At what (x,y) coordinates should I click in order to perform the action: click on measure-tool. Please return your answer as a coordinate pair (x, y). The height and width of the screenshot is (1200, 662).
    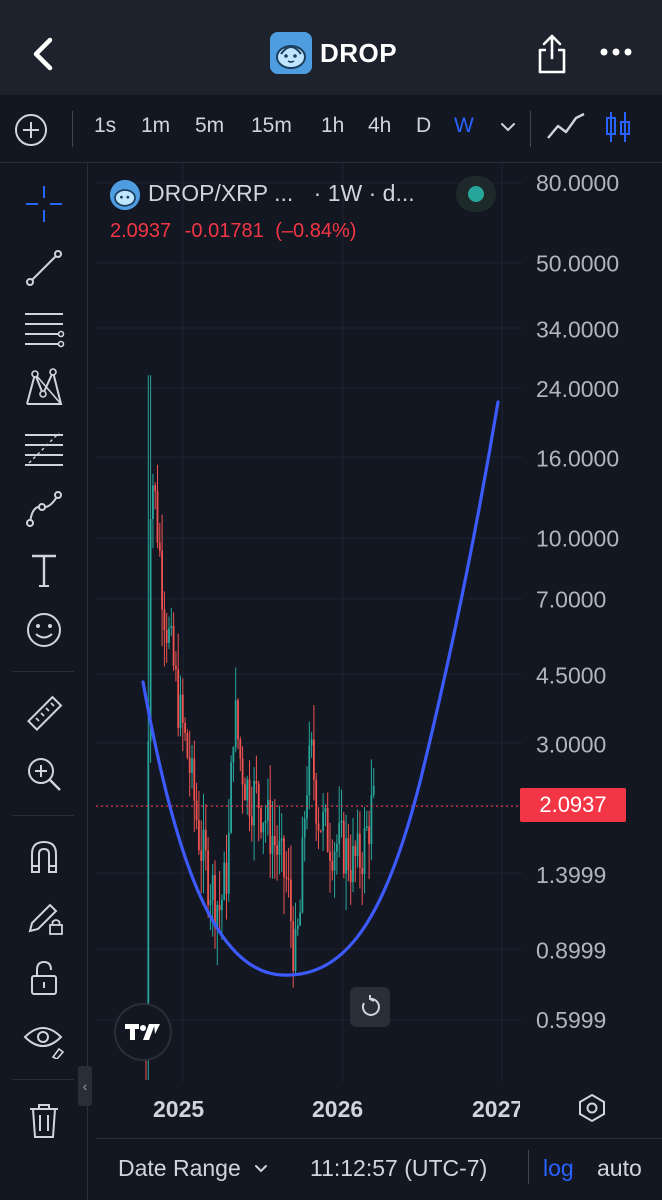
    Looking at the image, I should click on (44, 714).